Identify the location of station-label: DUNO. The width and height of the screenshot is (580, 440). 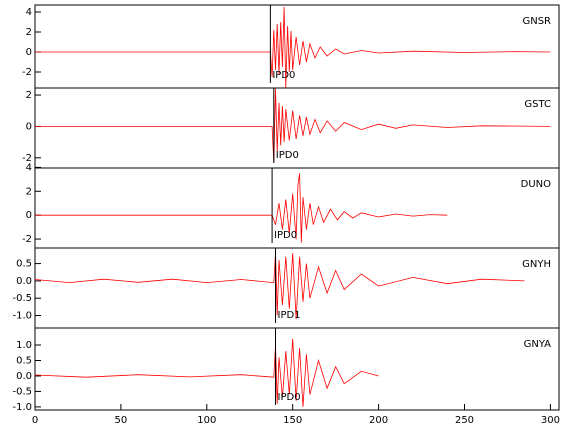
(536, 184).